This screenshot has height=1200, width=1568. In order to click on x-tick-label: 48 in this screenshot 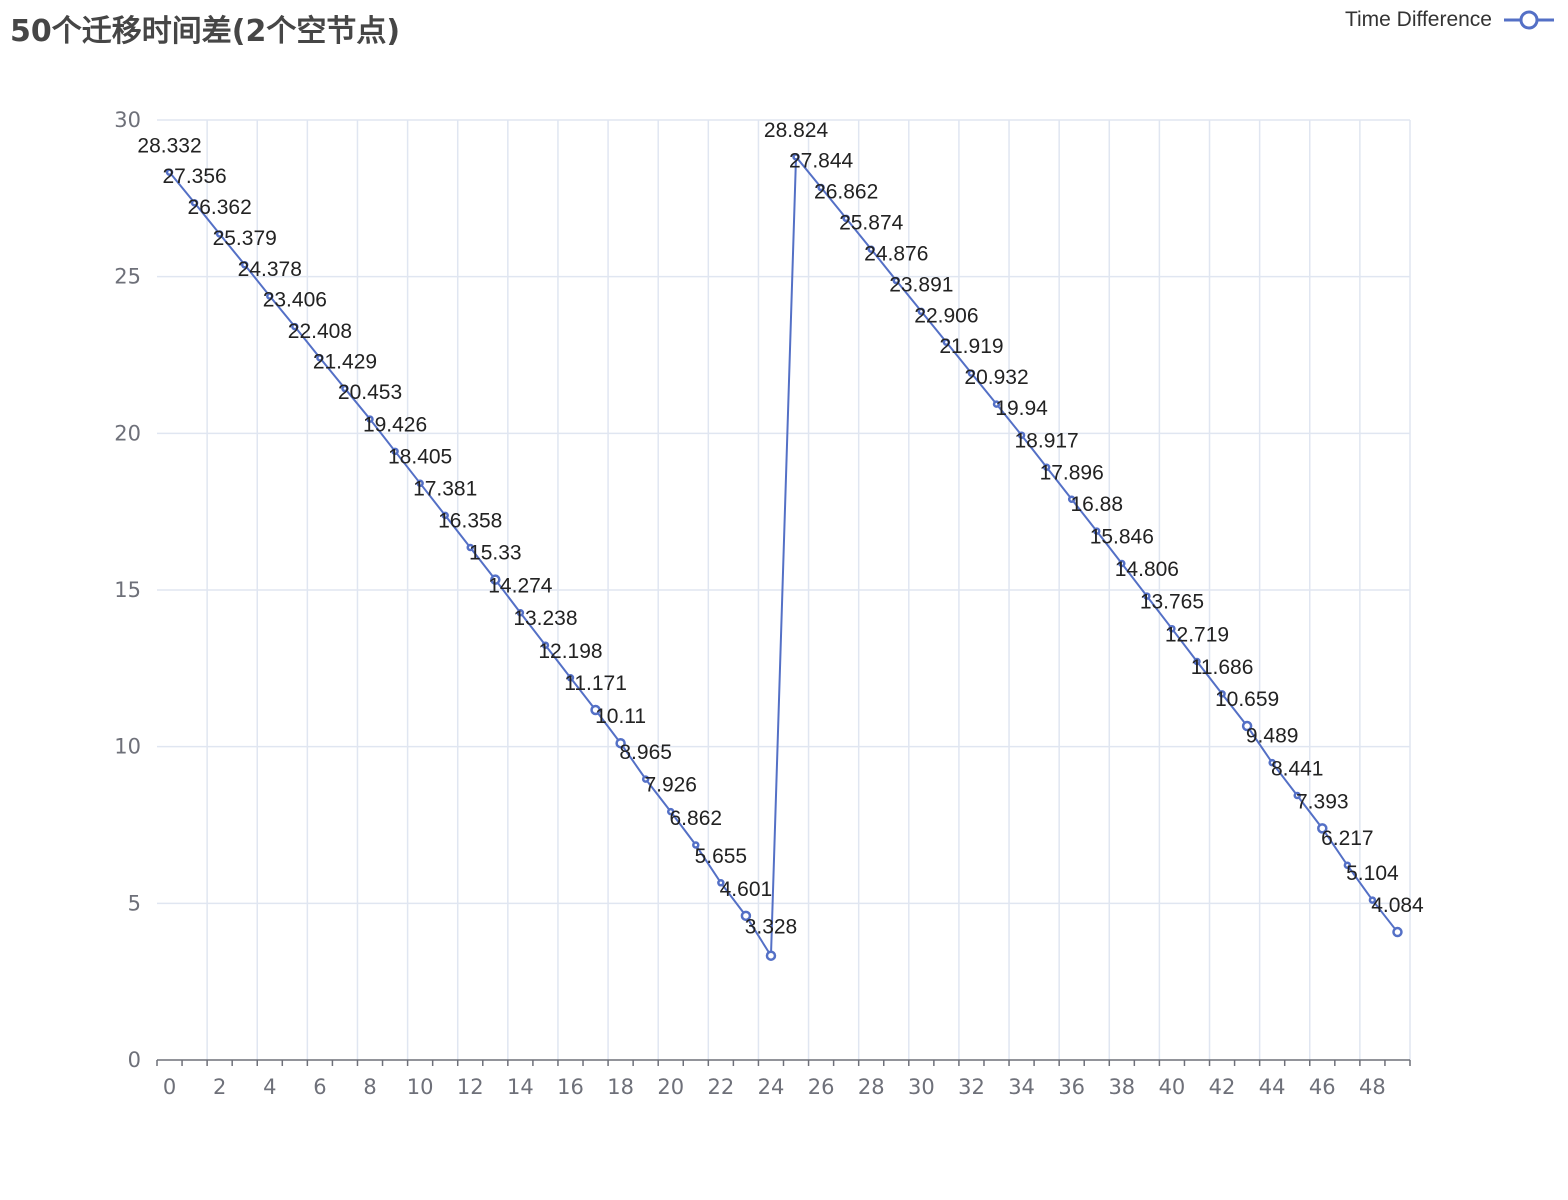, I will do `click(1372, 1087)`.